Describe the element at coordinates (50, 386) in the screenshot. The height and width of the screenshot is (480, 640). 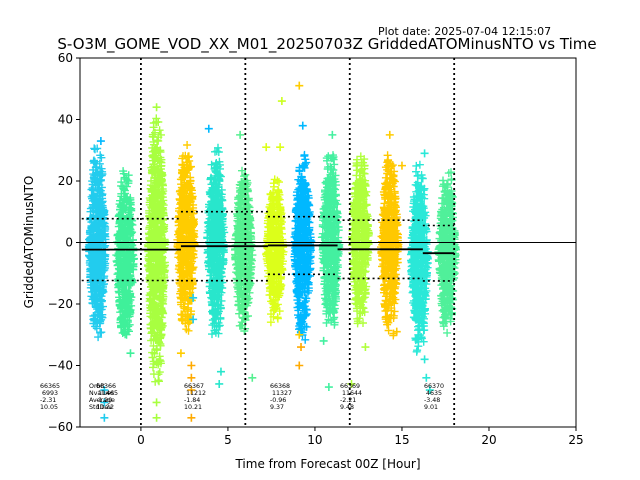
I see `stat-entry-0-0: 66365` at that location.